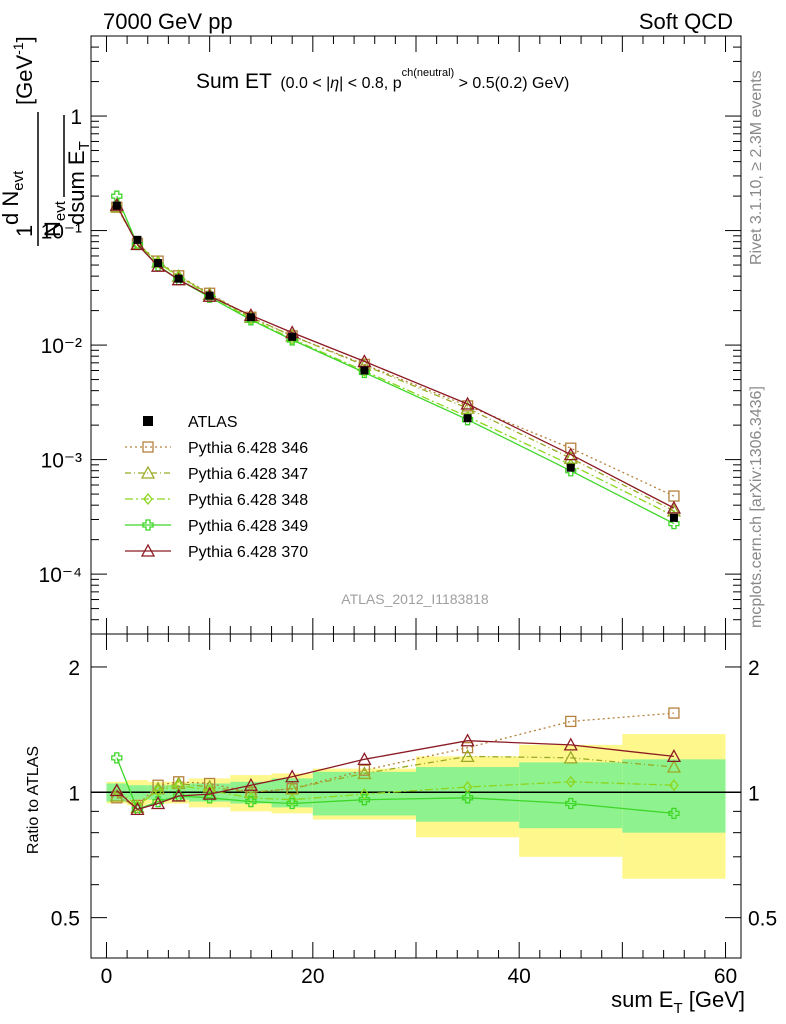 The height and width of the screenshot is (1024, 786). I want to click on ratio-tick-label-left: 2, so click(74, 668).